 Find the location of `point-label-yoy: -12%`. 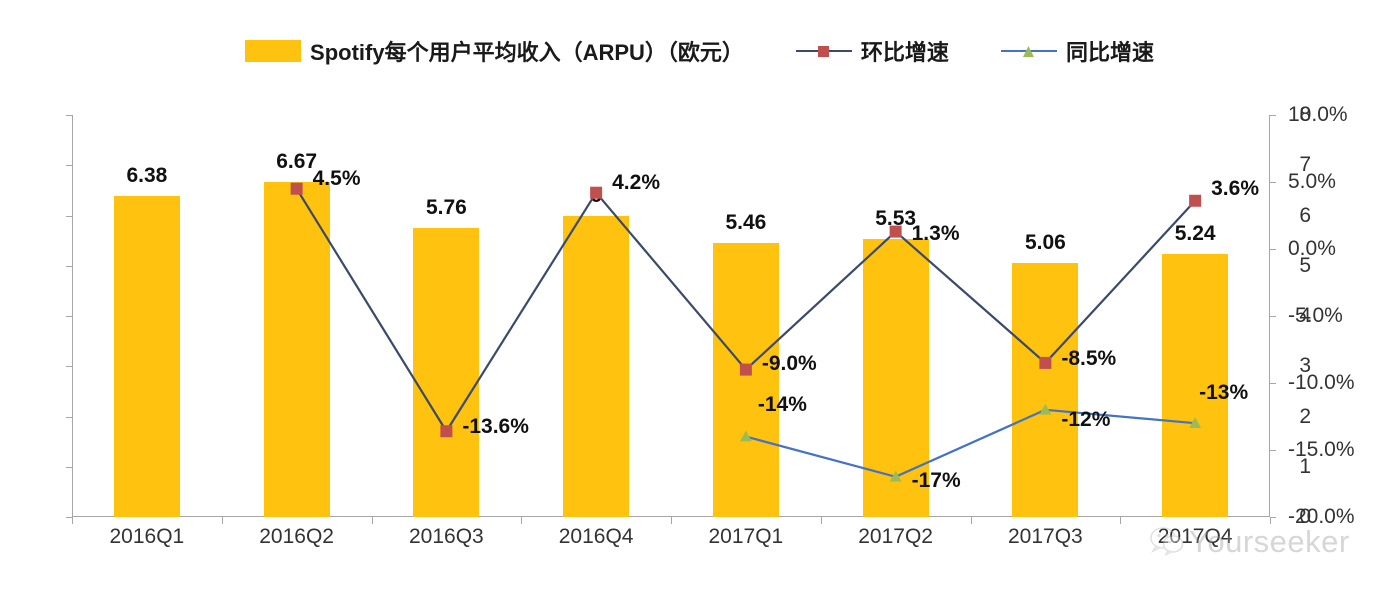

point-label-yoy: -12% is located at coordinates (1086, 419).